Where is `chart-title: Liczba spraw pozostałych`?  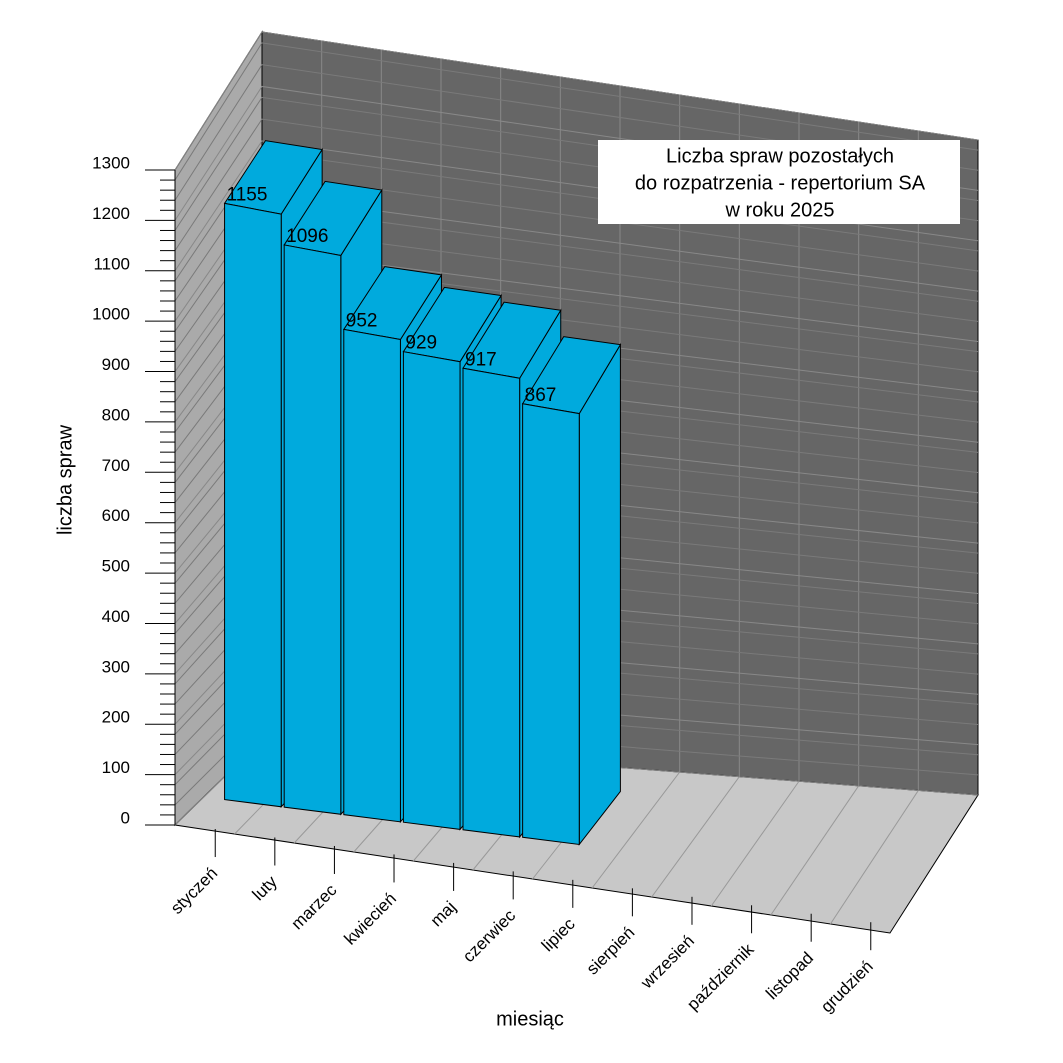 chart-title: Liczba spraw pozostałych is located at coordinates (780, 156).